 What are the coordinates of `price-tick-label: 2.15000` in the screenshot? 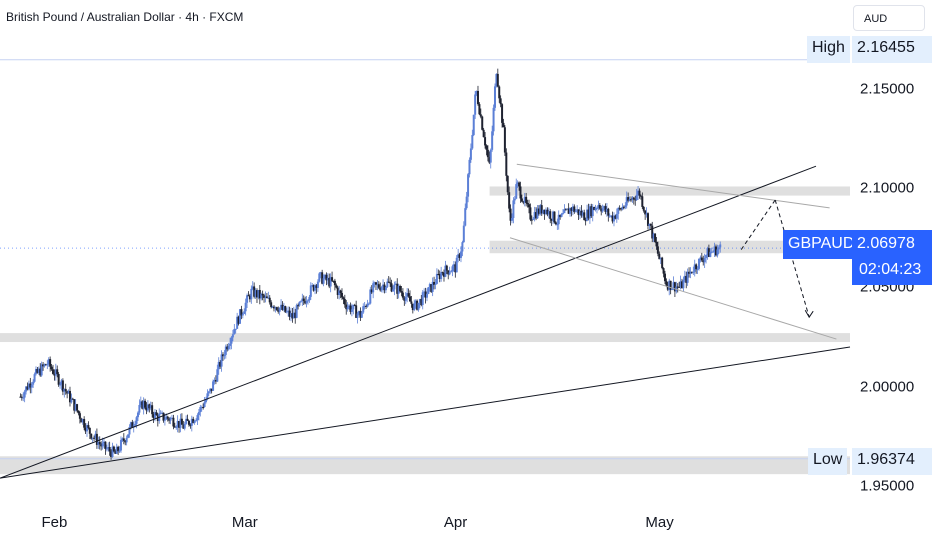 It's located at (887, 89).